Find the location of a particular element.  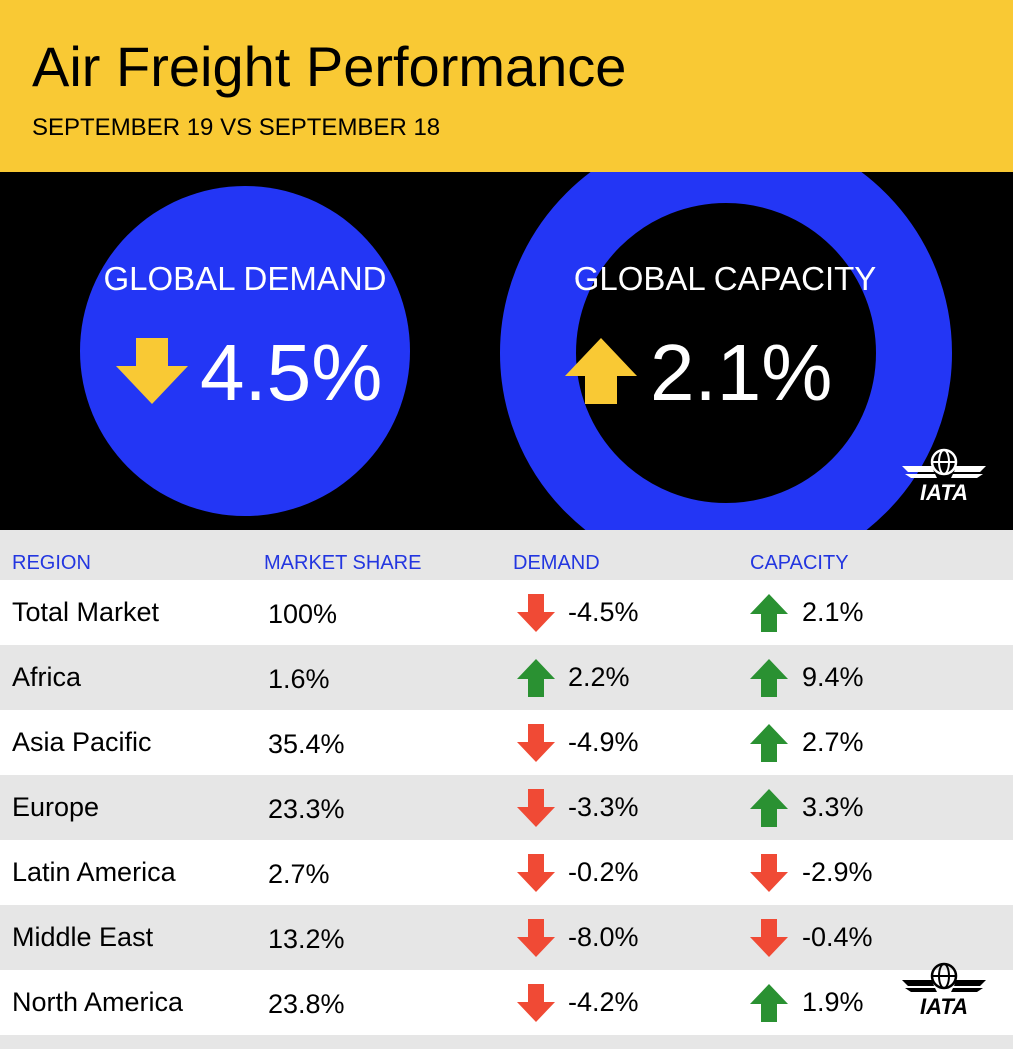

market-share: 23.3% is located at coordinates (306, 809).